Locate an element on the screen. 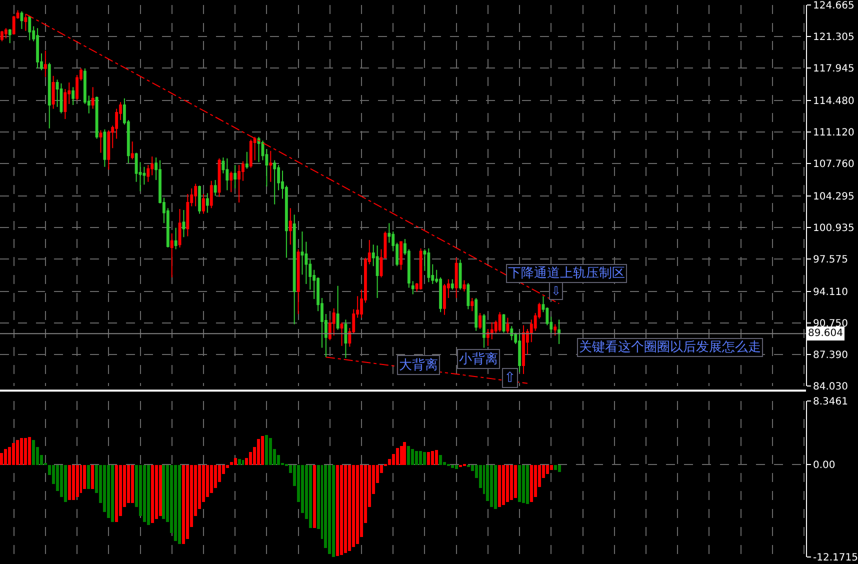 This screenshot has width=858, height=564. y-tick-label: 8.3461 is located at coordinates (830, 402).